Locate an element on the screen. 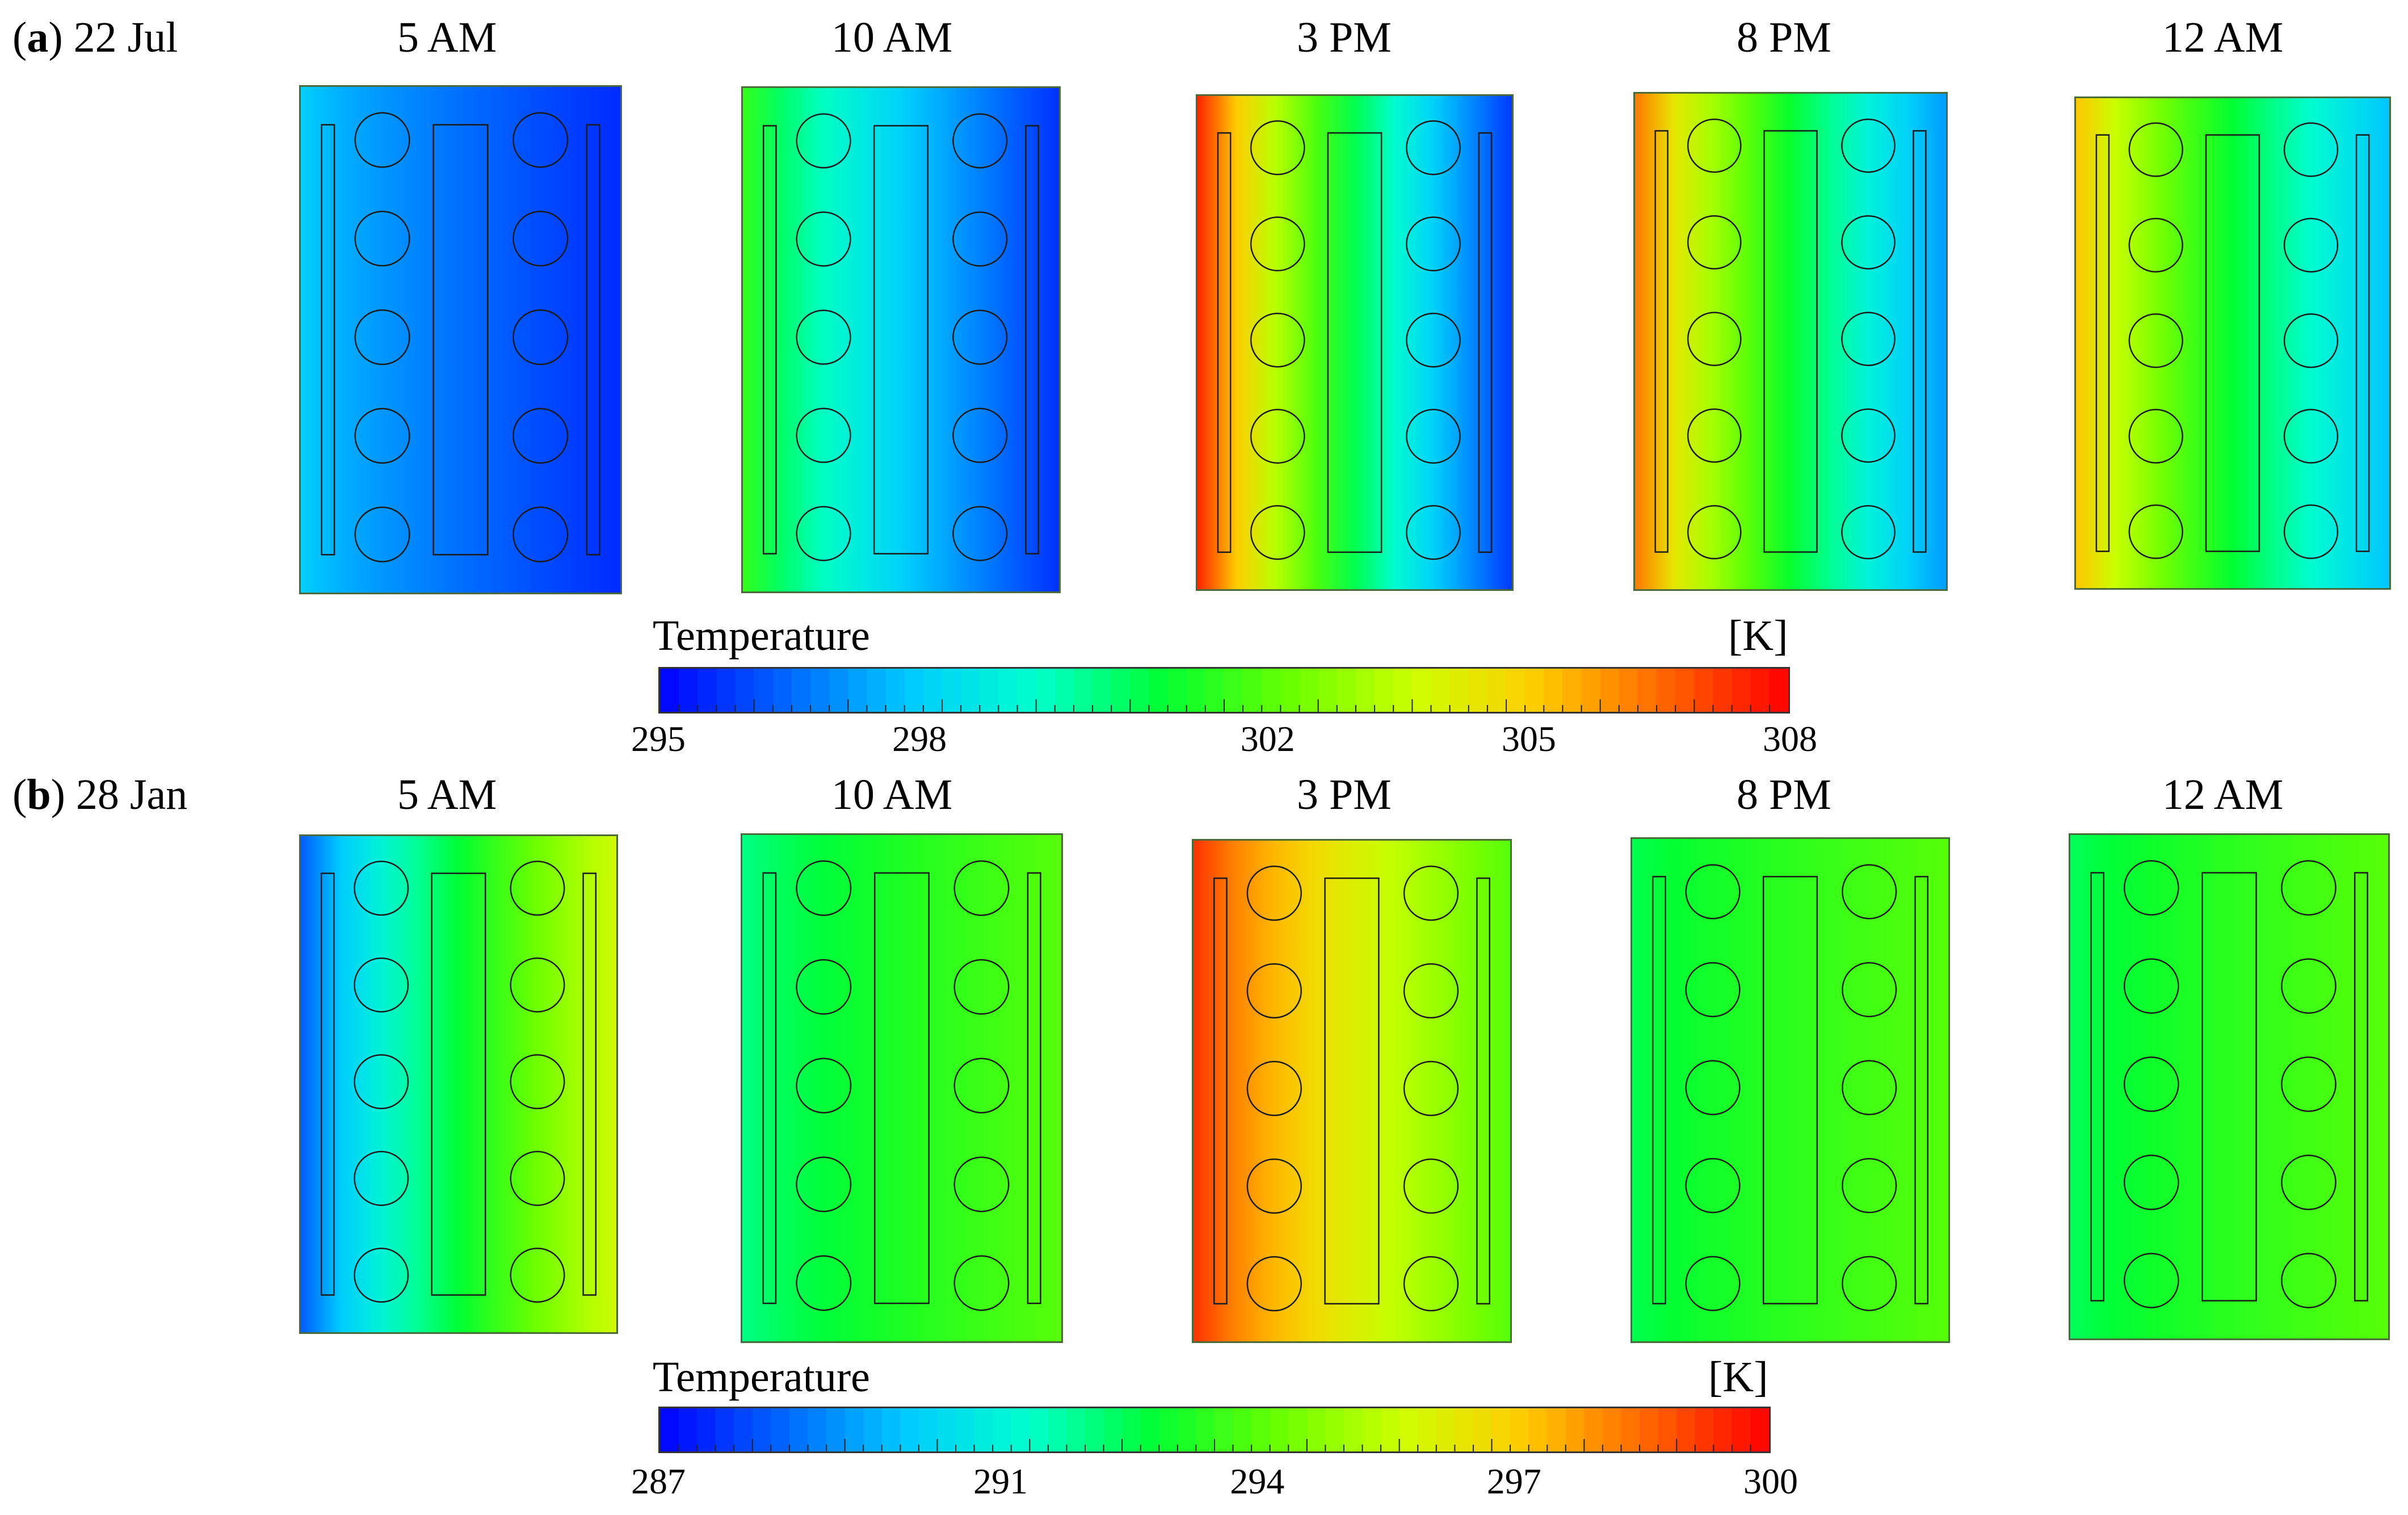  row-a-time-5: 12 AM is located at coordinates (2223, 37).